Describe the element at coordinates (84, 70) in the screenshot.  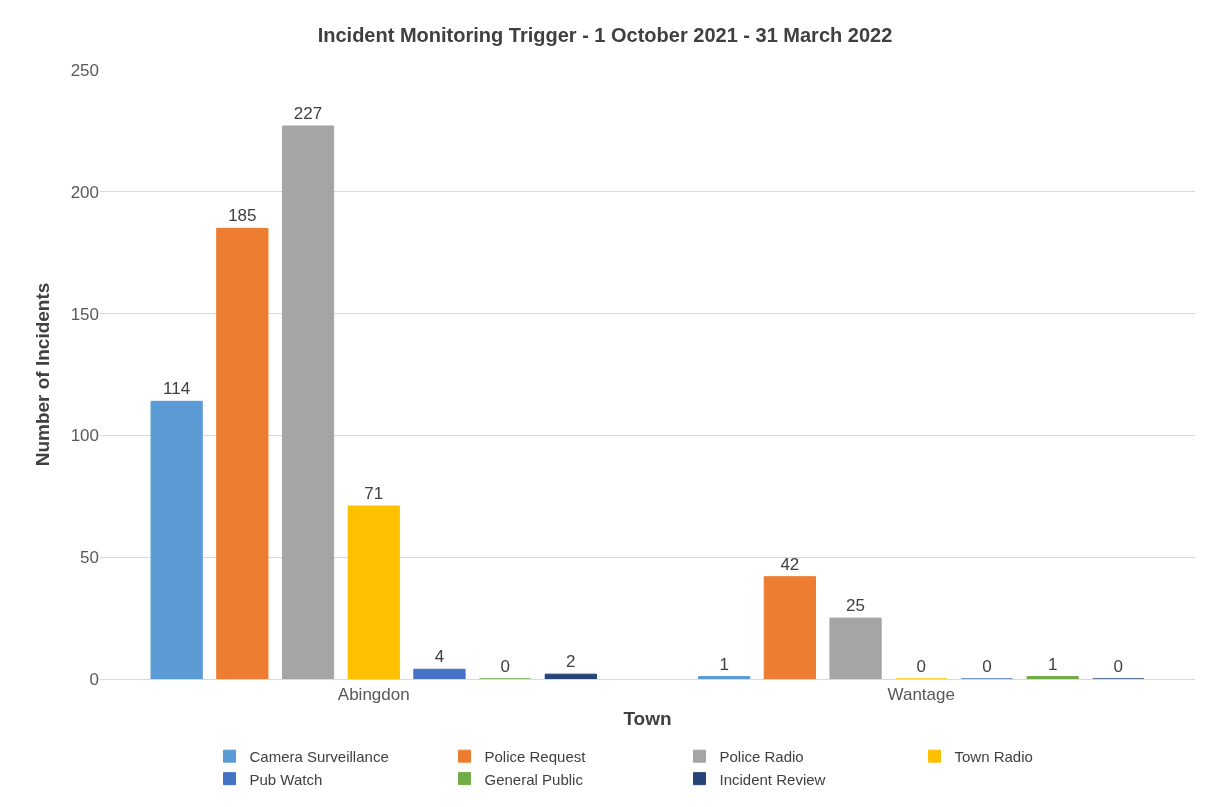
I see `y-tick-label: 250` at that location.